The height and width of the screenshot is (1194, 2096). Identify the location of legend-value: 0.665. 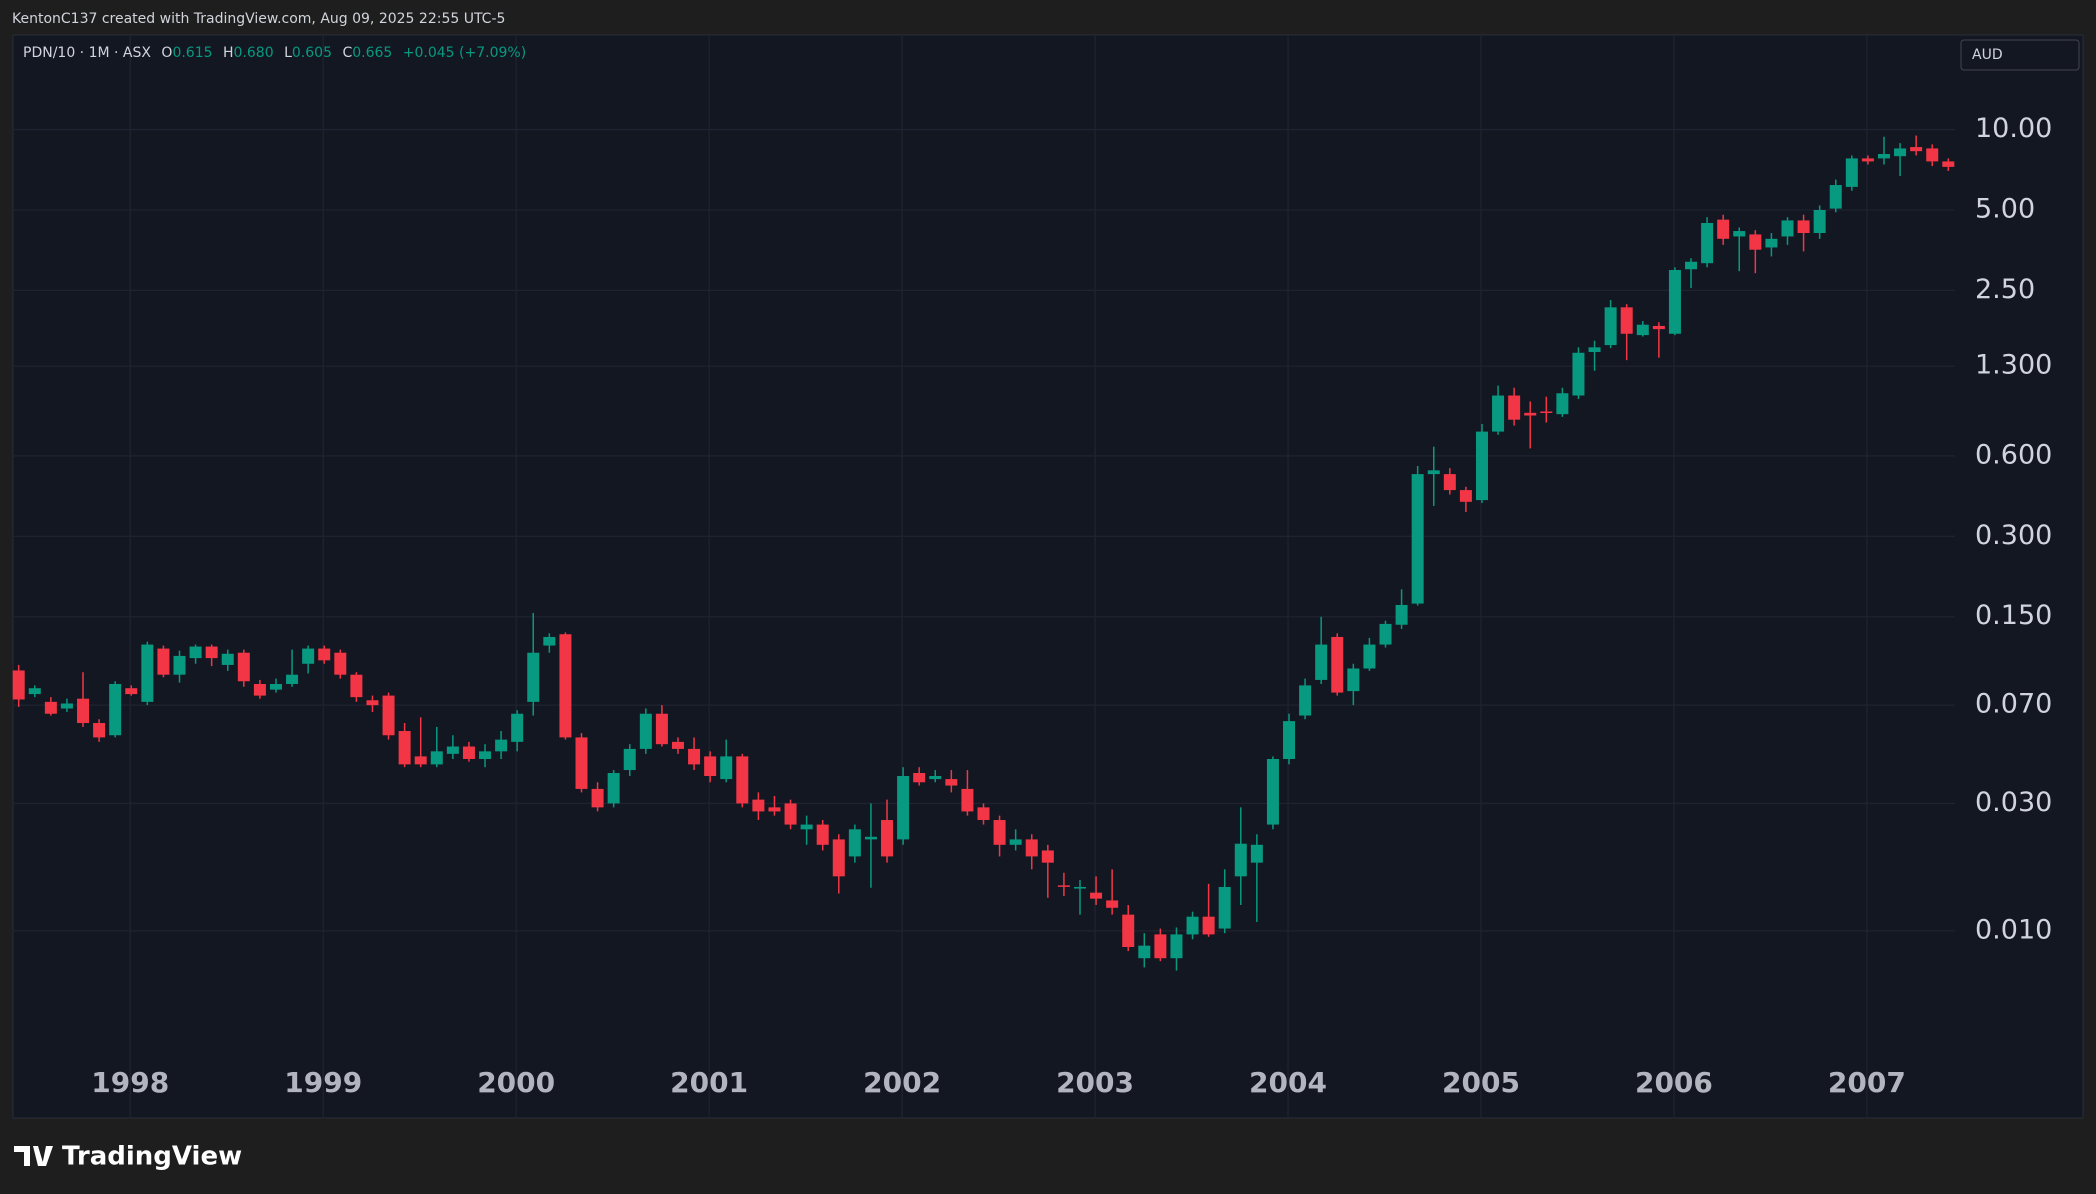
(372, 53).